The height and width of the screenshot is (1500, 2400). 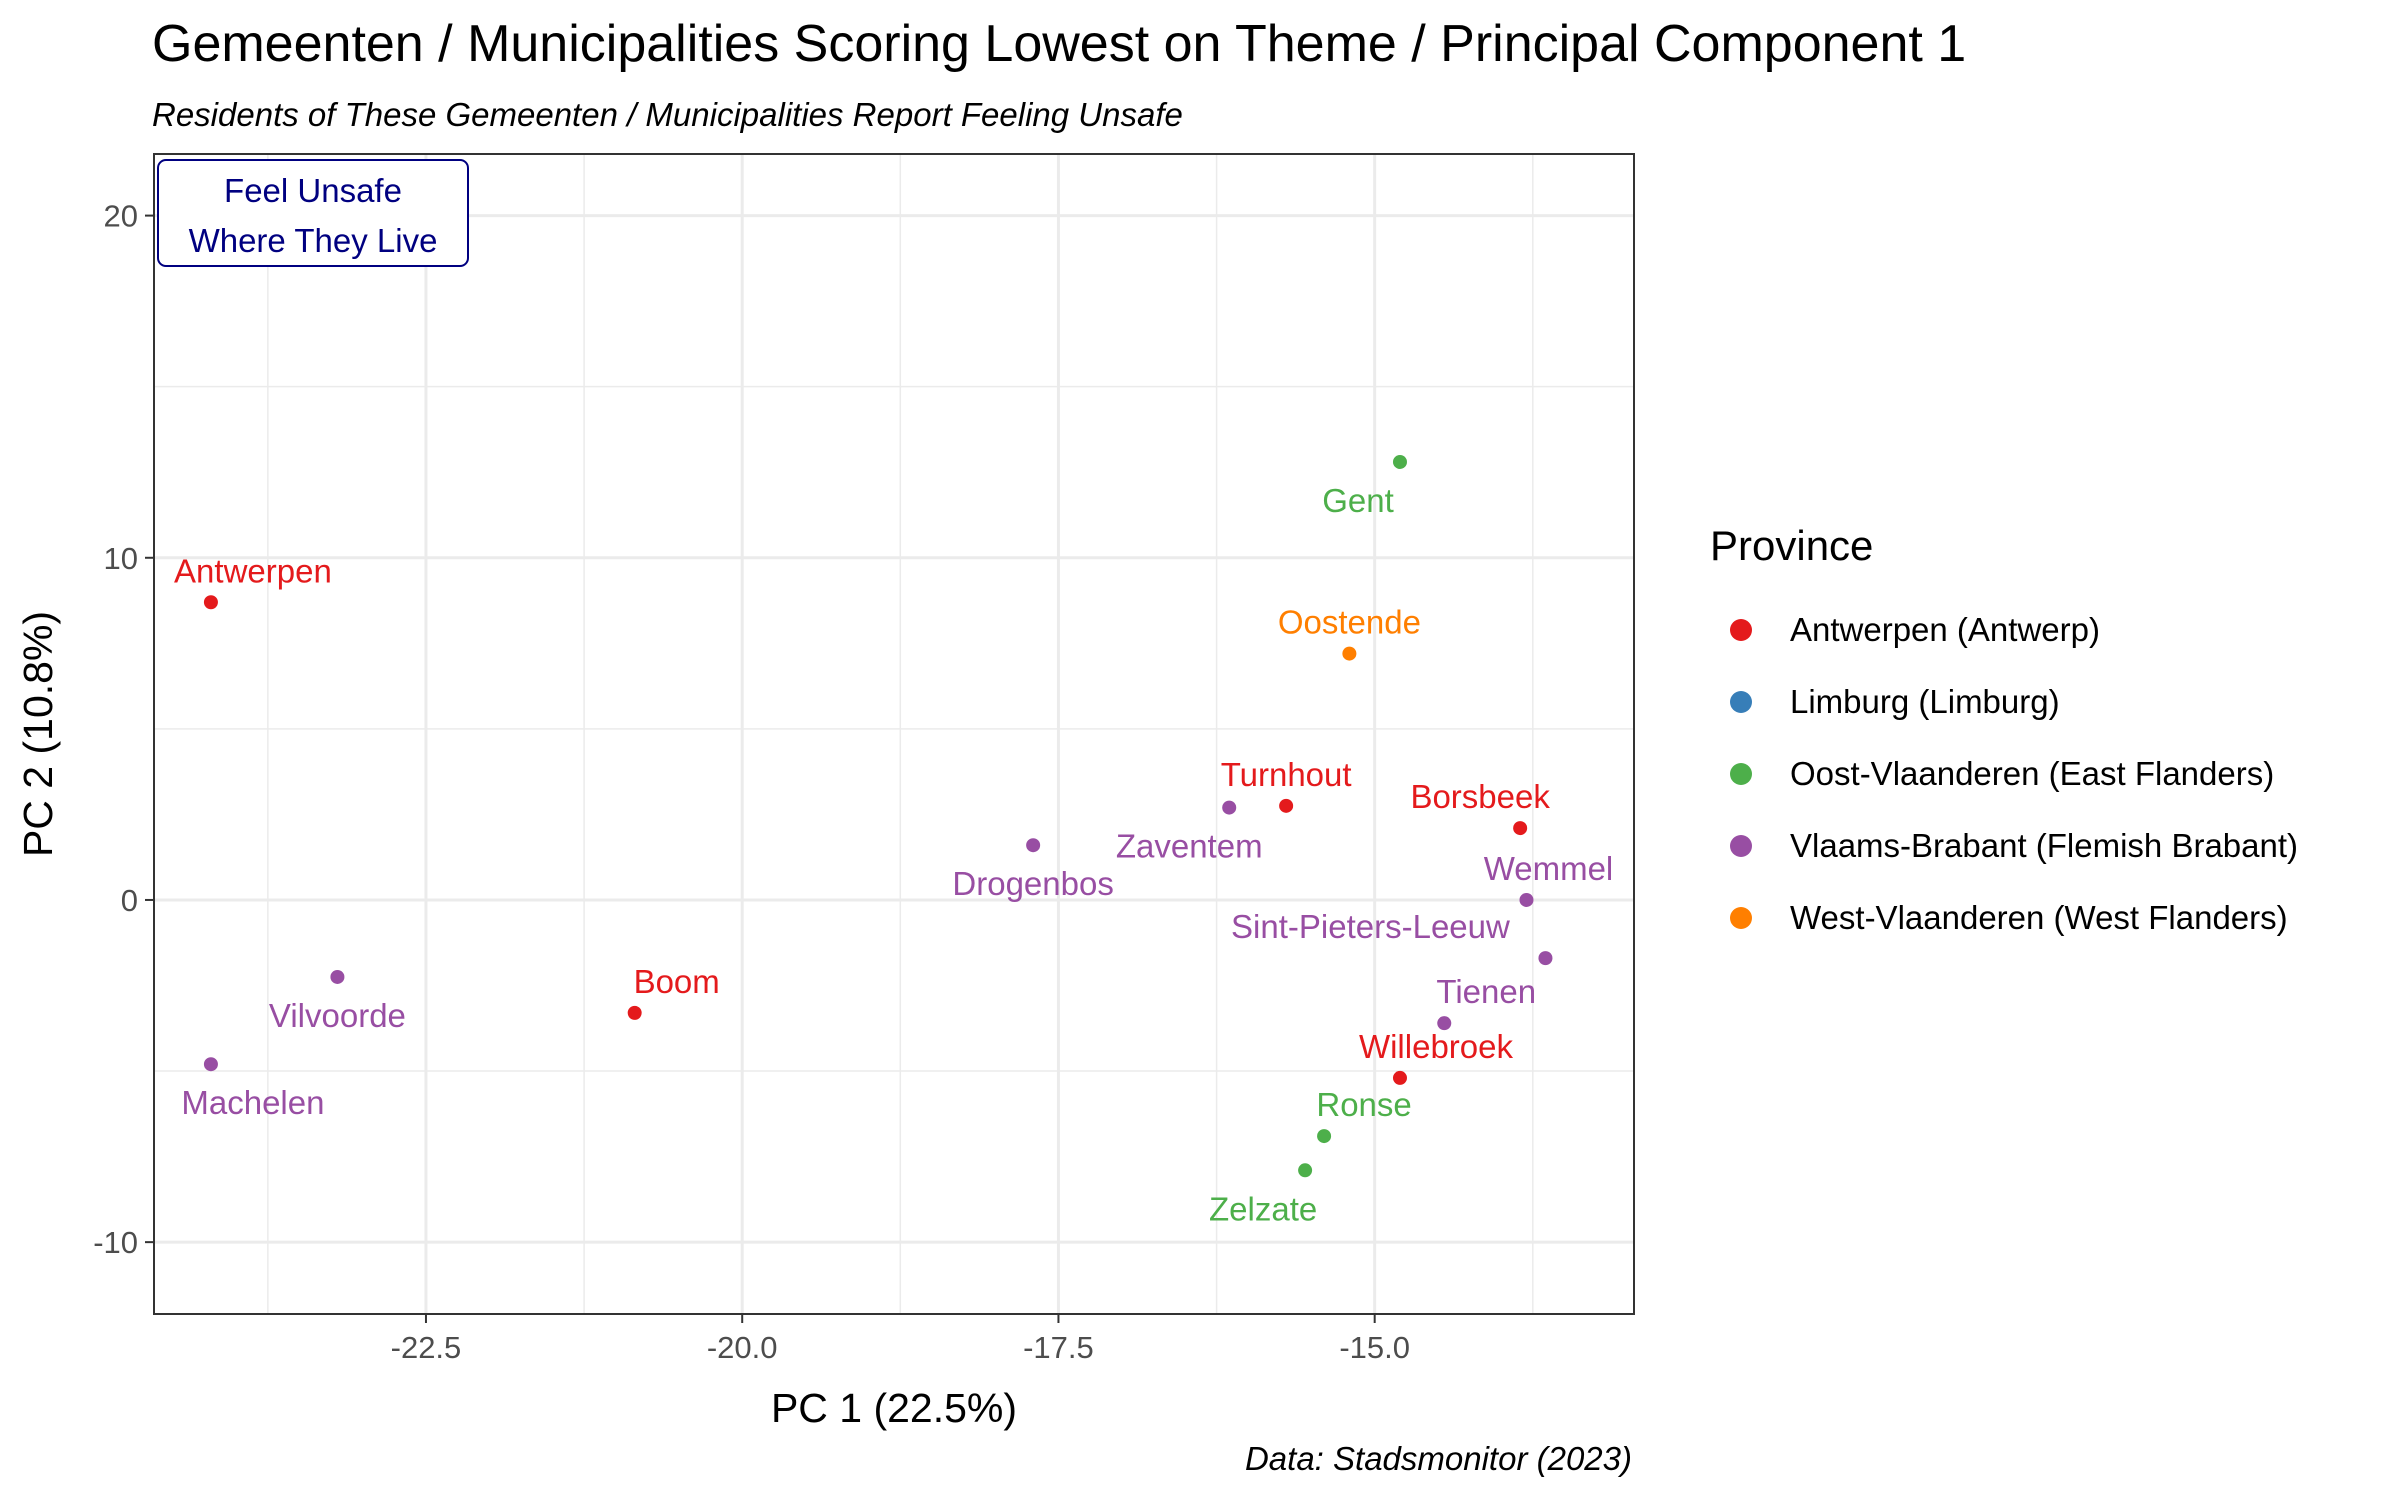 I want to click on point-label: Wemmel, so click(x=1549, y=868).